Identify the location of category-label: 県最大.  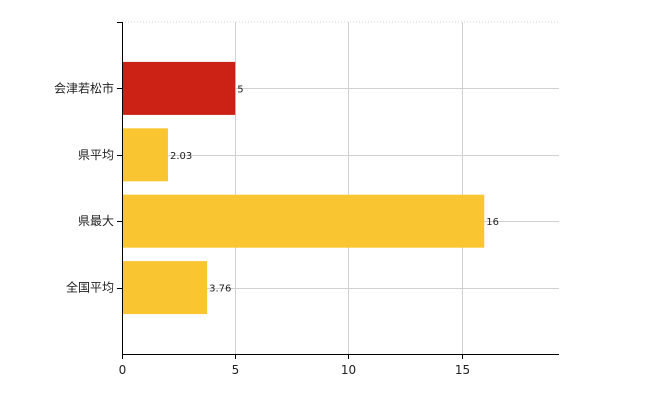
(96, 221).